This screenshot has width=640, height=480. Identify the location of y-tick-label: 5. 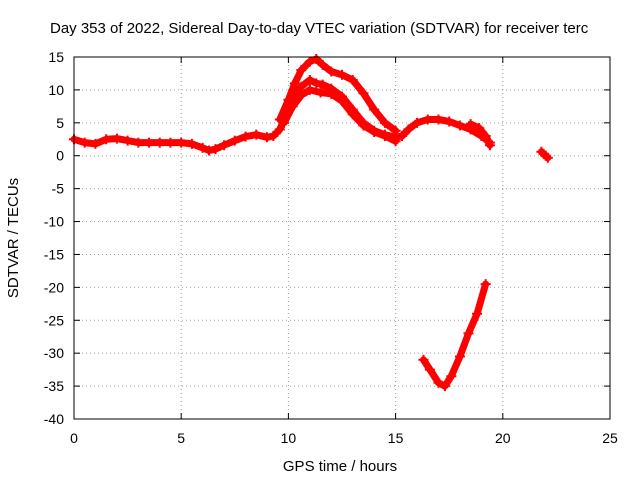
(60, 123).